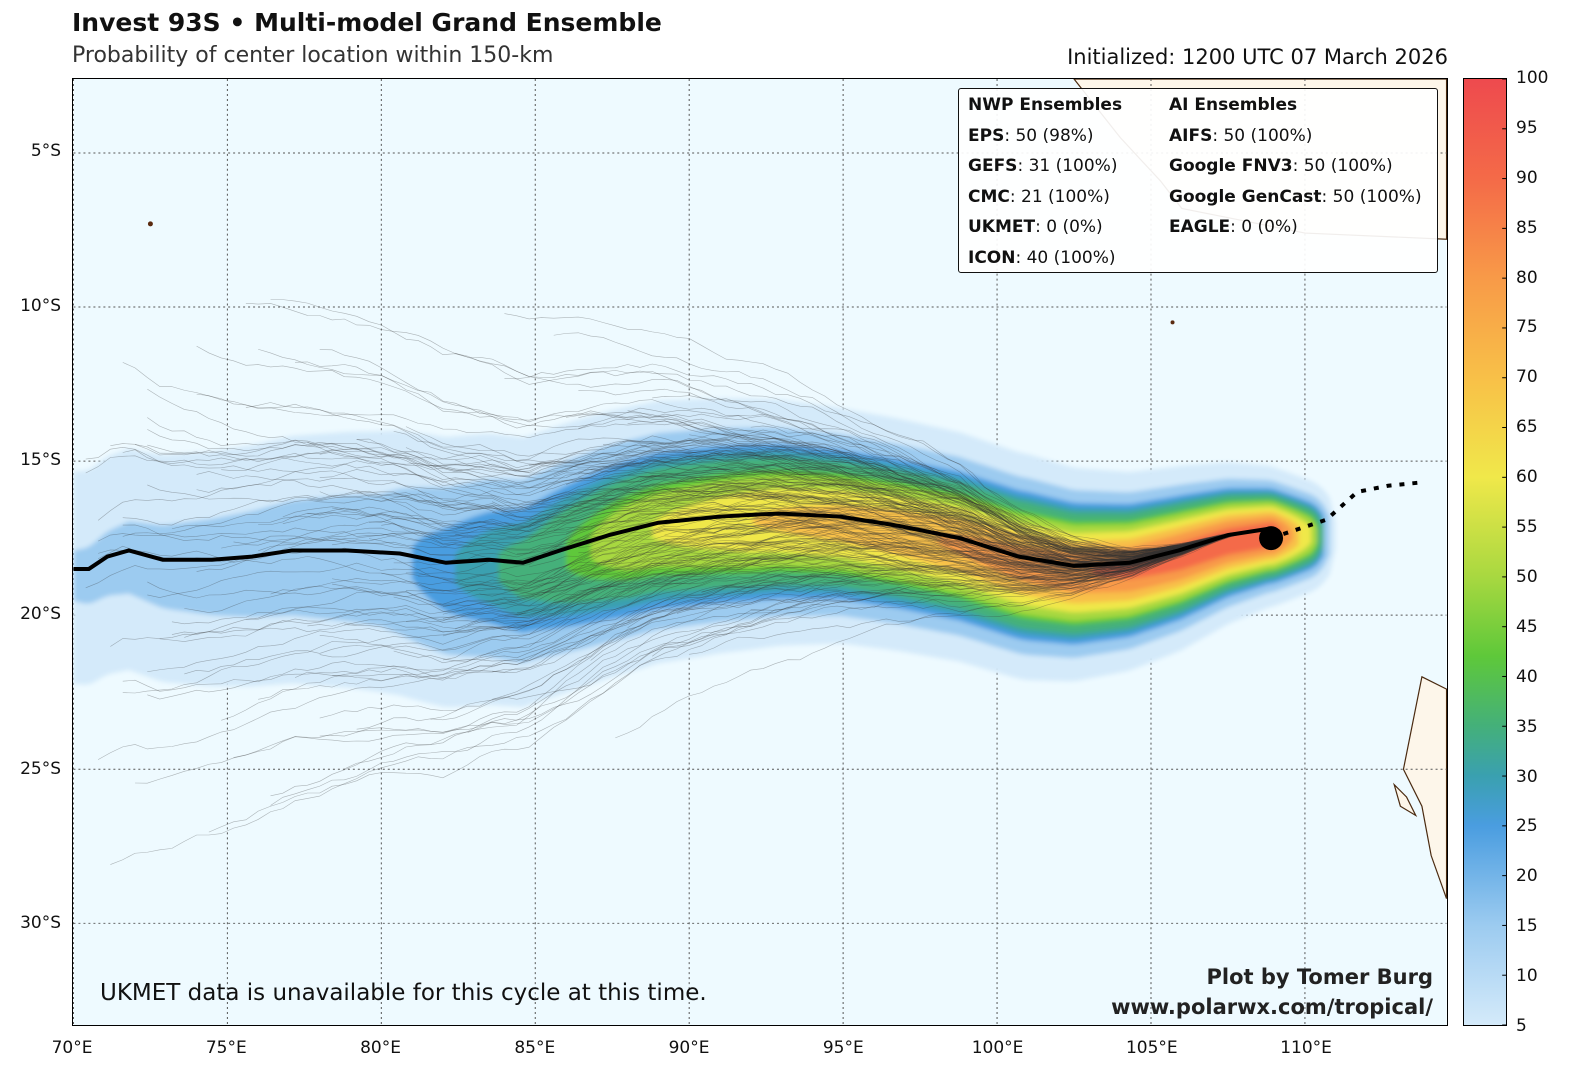 The height and width of the screenshot is (1076, 1575). What do you see at coordinates (1065, 257) in the screenshot?
I see `model-count: : 40 (100%)` at bounding box center [1065, 257].